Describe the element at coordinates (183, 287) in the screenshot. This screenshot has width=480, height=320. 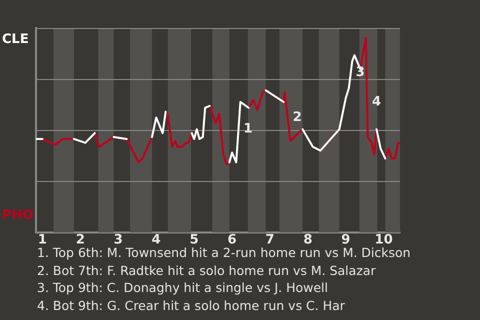
I see `text: 3. Top 9th: C. Donaghy hit a single vs J. Howell` at that location.